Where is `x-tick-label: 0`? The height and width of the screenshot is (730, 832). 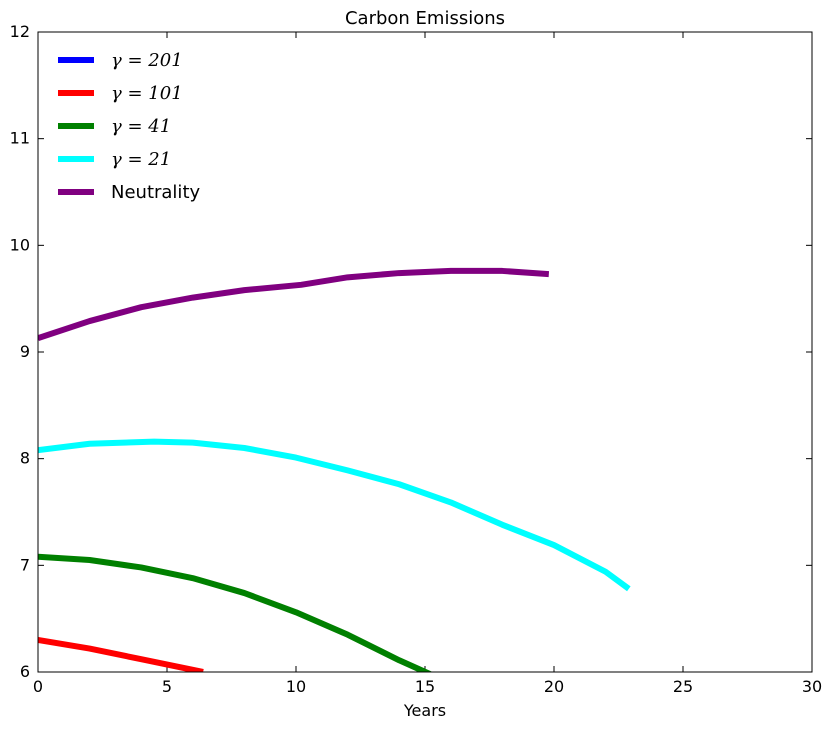 x-tick-label: 0 is located at coordinates (38, 686).